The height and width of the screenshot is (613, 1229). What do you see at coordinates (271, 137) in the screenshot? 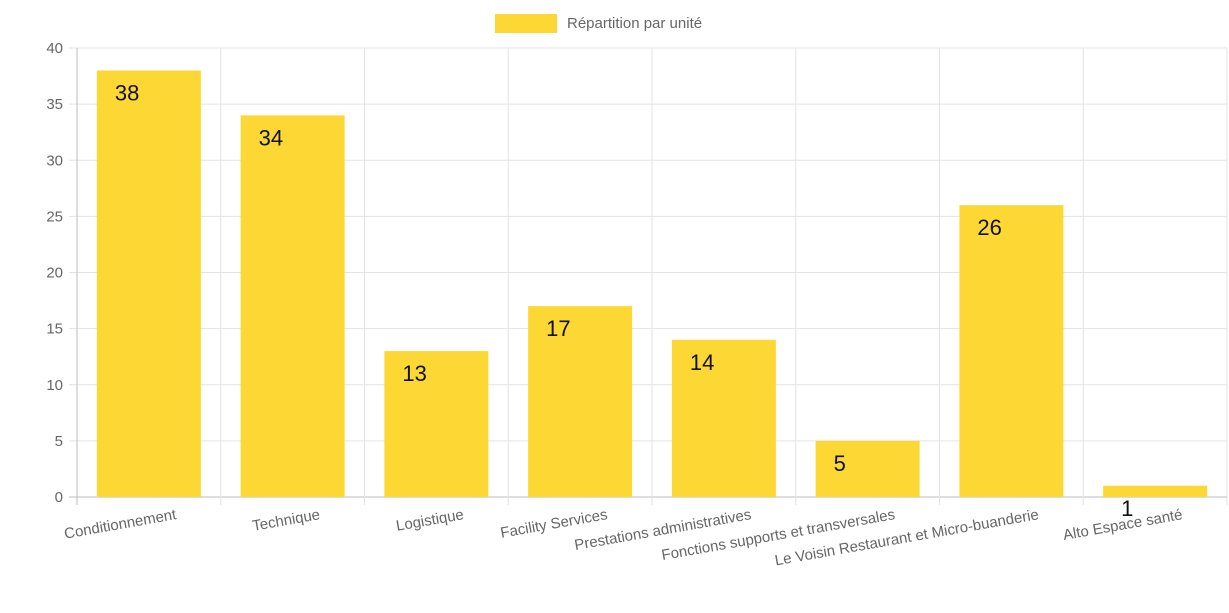
I see `data-label: 34` at bounding box center [271, 137].